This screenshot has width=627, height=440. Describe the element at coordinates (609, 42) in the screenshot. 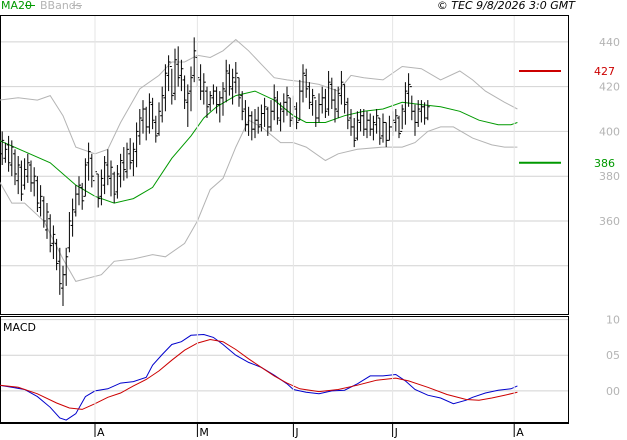

I see `price-tick-label: 440` at that location.